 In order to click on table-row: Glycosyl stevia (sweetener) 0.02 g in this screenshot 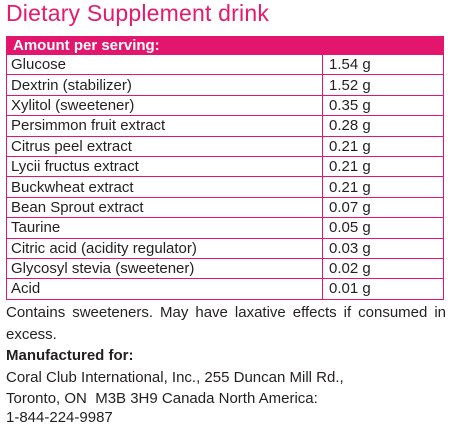, I will do `click(225, 268)`.